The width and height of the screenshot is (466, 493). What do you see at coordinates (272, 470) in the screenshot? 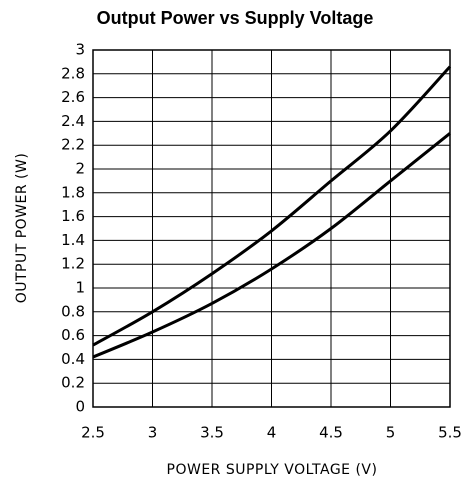
I see `x-axis-label: POWER SUPPLY VOLTAGE (V)` at bounding box center [272, 470].